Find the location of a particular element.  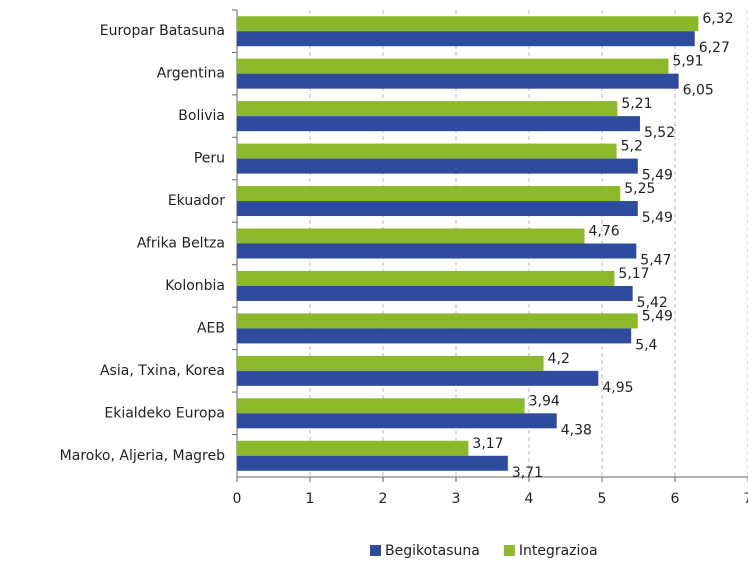

y-tick-label: Europar Batasuna is located at coordinates (162, 31).